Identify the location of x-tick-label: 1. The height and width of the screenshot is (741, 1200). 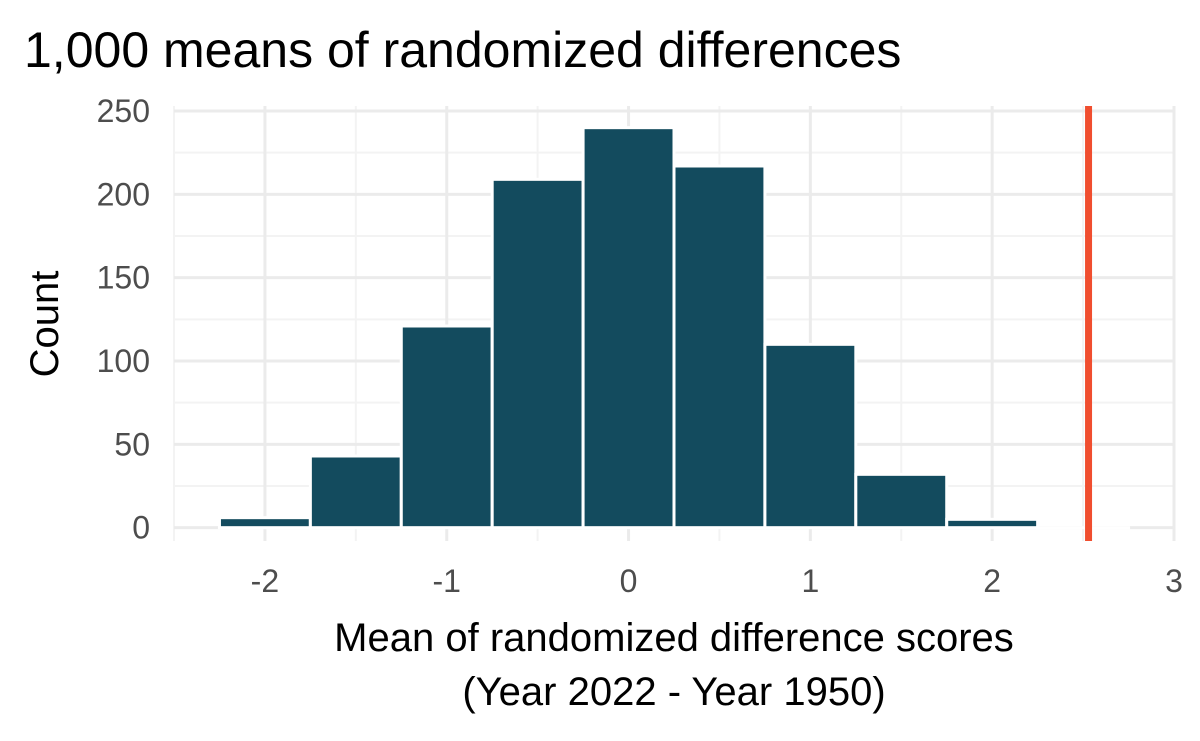
(810, 581).